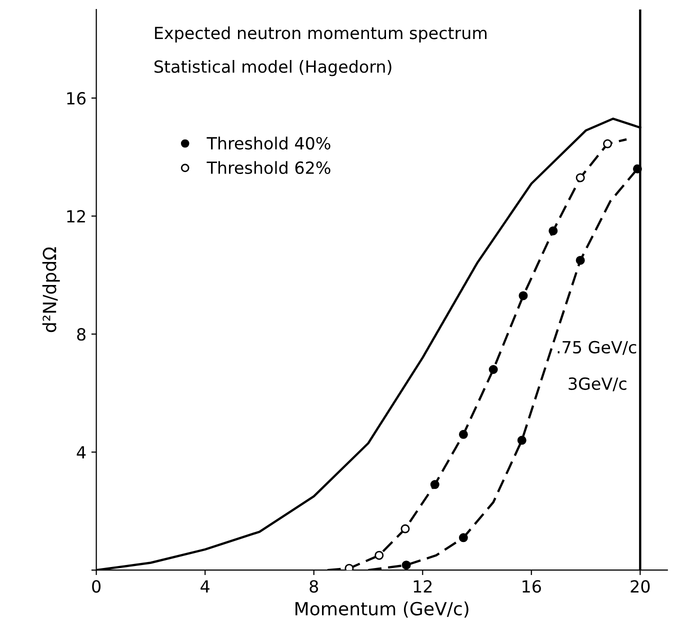  Describe the element at coordinates (597, 384) in the screenshot. I see `annotation: 3GeV/c` at that location.